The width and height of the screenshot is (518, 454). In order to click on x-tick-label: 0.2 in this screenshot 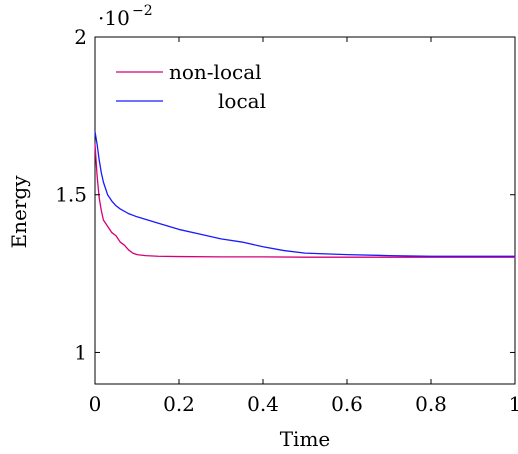, I will do `click(179, 404)`.